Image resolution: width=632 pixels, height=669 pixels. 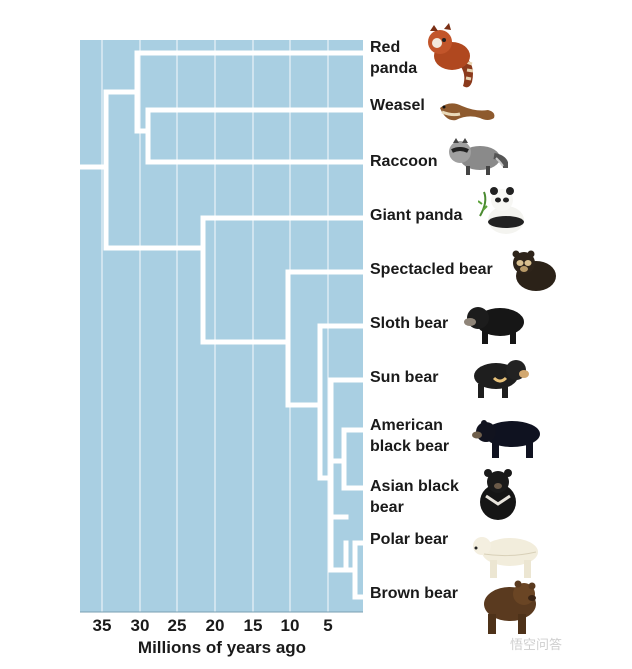 What do you see at coordinates (505, 557) in the screenshot?
I see `polar-bear-icon` at bounding box center [505, 557].